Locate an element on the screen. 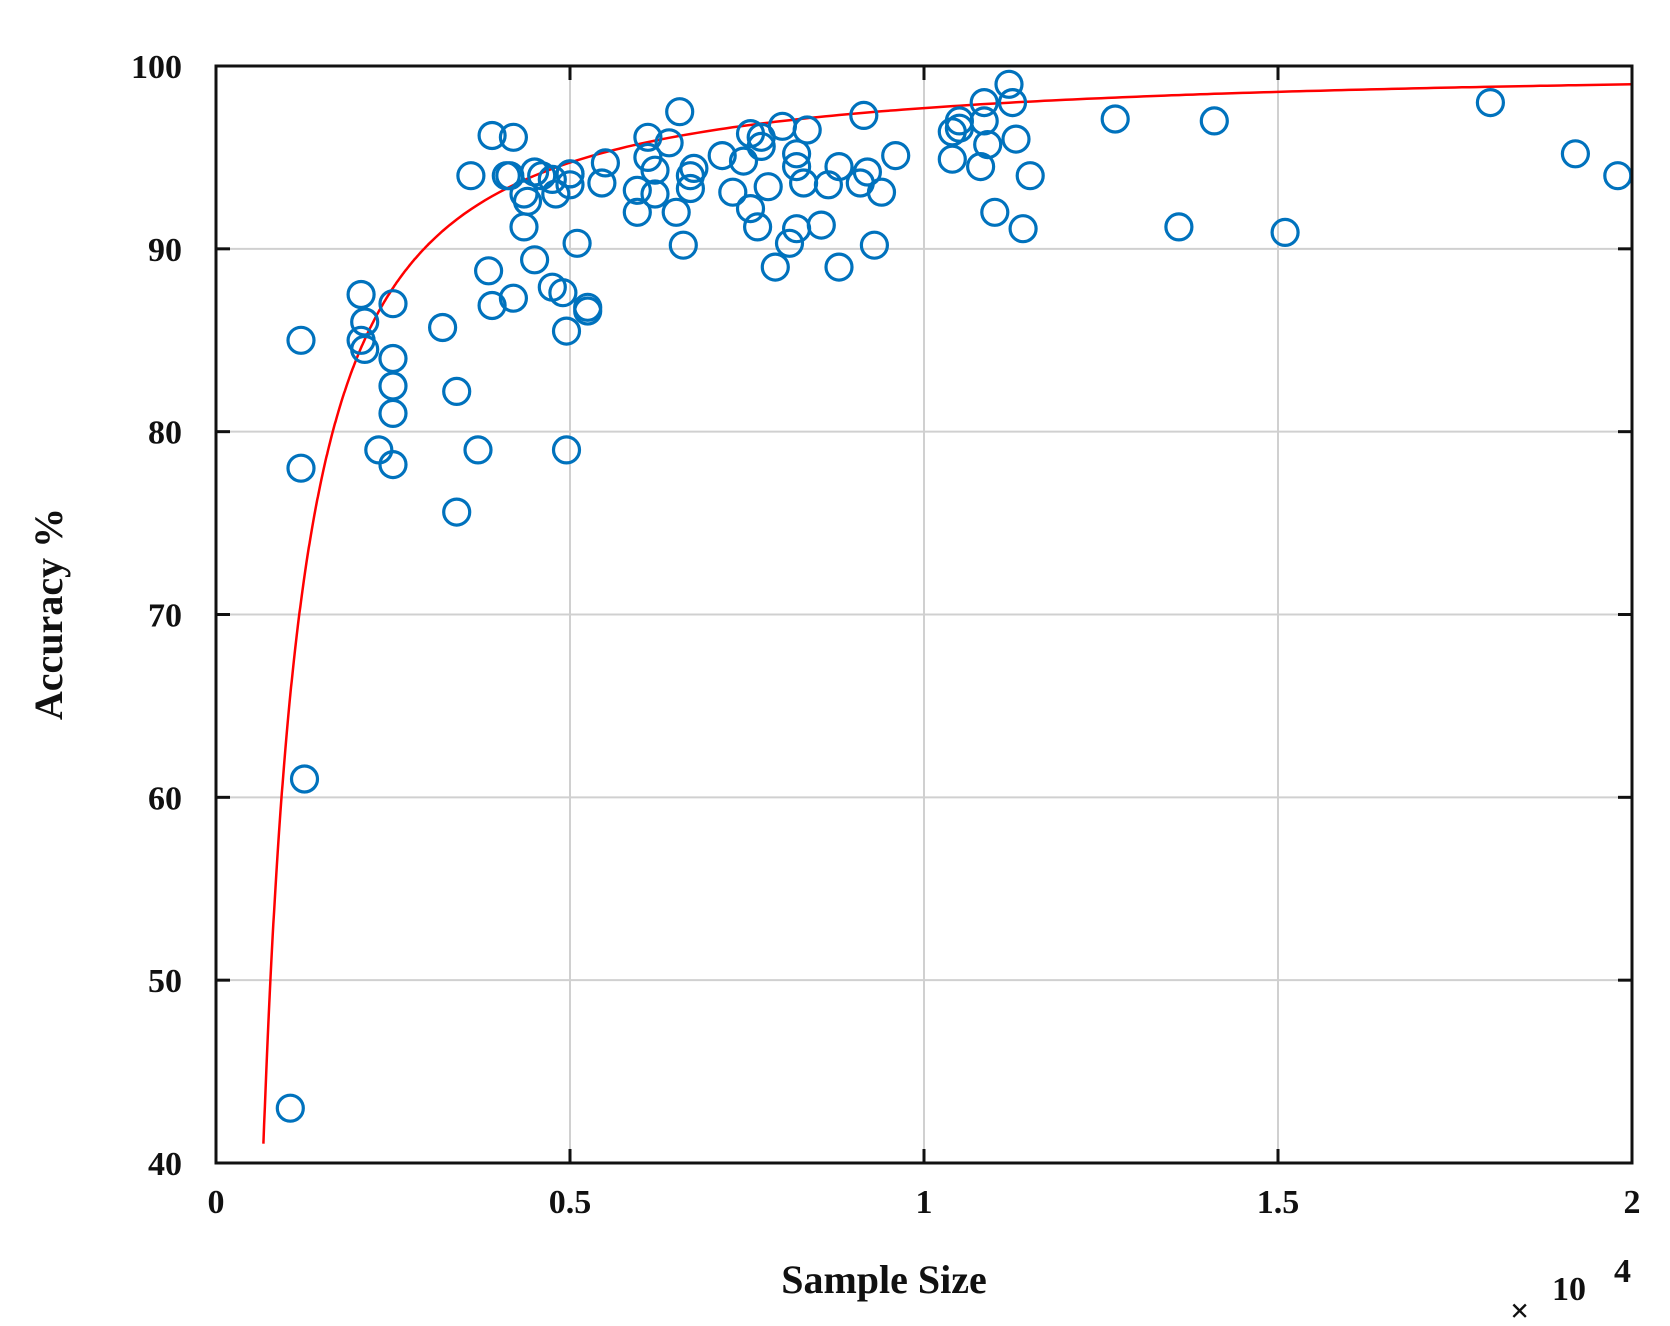 This screenshot has height=1326, width=1670. x-multiplier: × 10 4 is located at coordinates (1570, 1289).